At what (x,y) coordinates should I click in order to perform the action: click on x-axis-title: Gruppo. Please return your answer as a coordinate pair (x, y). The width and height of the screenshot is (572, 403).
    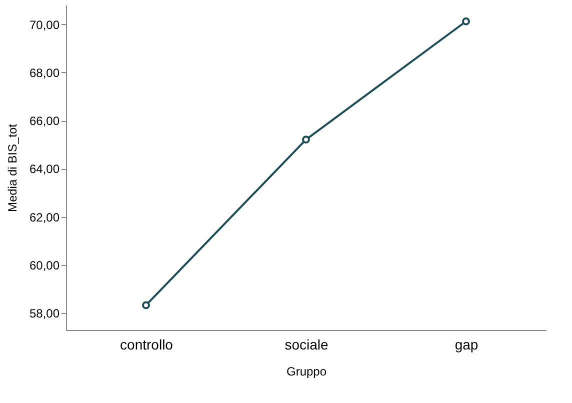
    Looking at the image, I should click on (306, 371).